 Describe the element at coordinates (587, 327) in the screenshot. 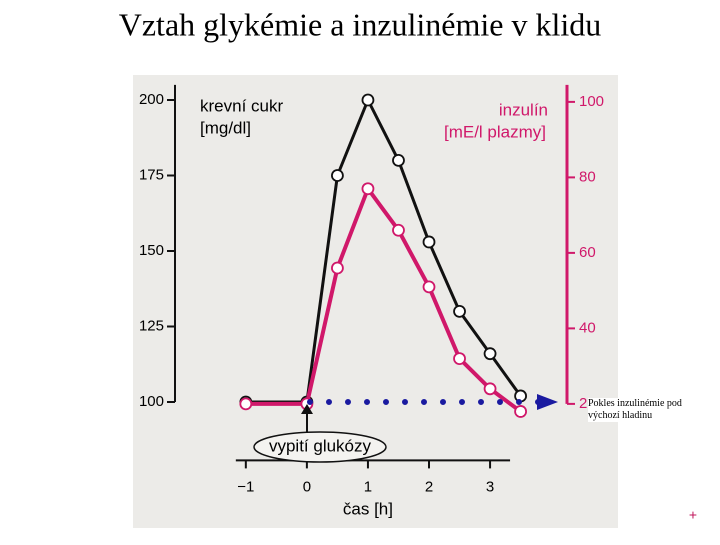

I see `y2-tick-label: 40` at that location.